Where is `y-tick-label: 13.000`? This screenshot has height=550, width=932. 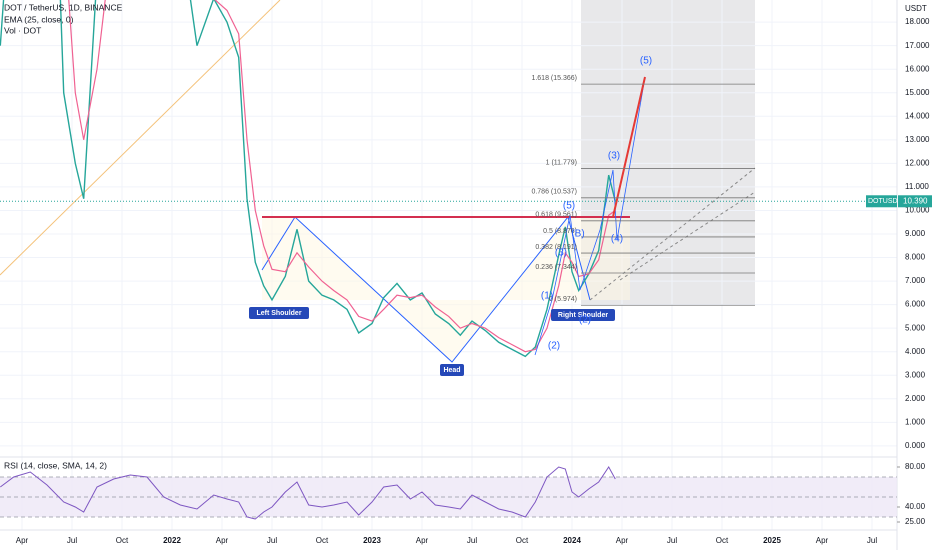 y-tick-label: 13.000 is located at coordinates (917, 139).